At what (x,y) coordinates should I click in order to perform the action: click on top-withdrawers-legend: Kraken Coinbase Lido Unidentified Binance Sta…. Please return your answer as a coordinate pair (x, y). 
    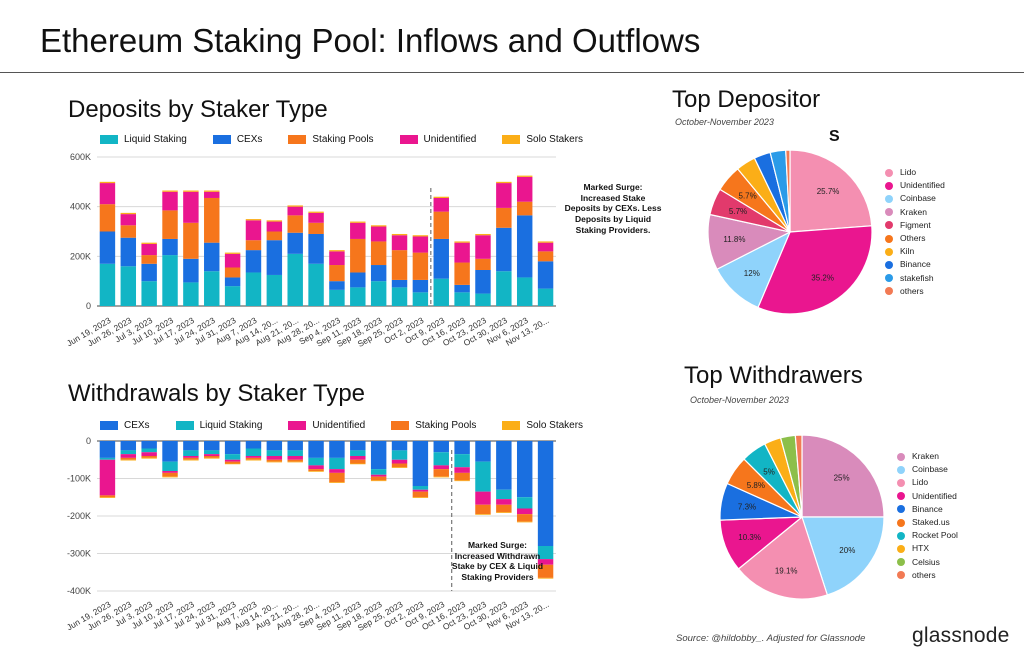
    Looking at the image, I should click on (927, 516).